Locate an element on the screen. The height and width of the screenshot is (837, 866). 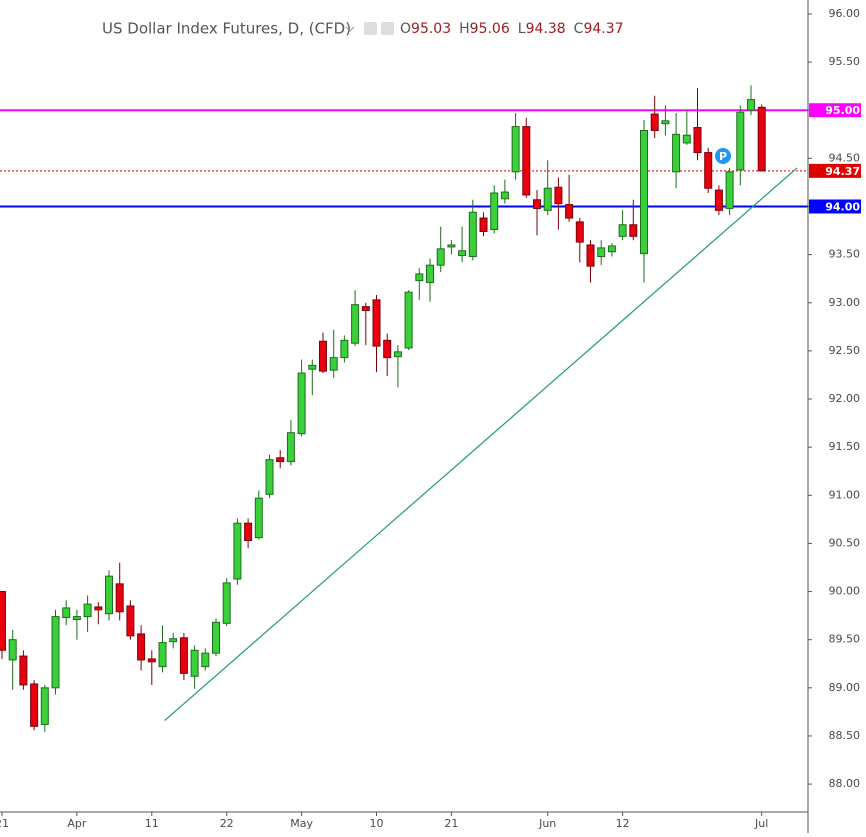
y-tick-label: 89.50 is located at coordinates (845, 639).